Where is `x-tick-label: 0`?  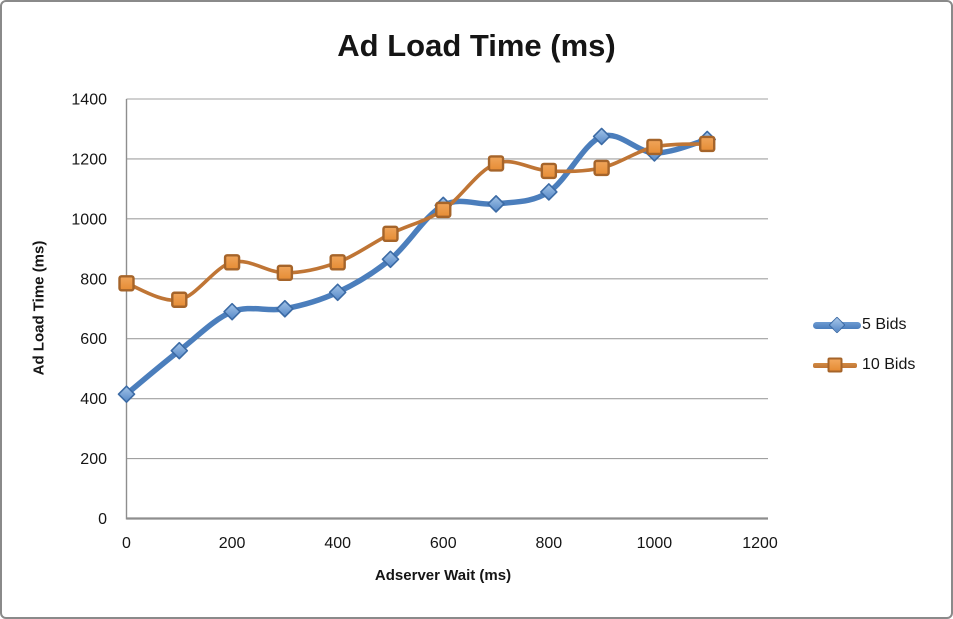 x-tick-label: 0 is located at coordinates (126, 543).